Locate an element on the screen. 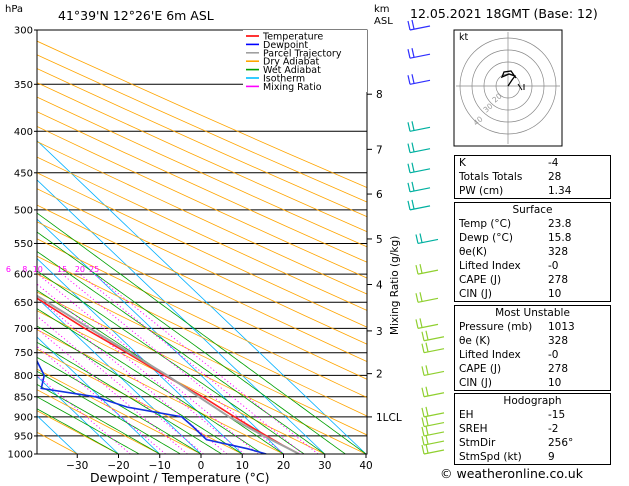 The width and height of the screenshot is (629, 486). temperature-tick-label: −10 is located at coordinates (160, 466).